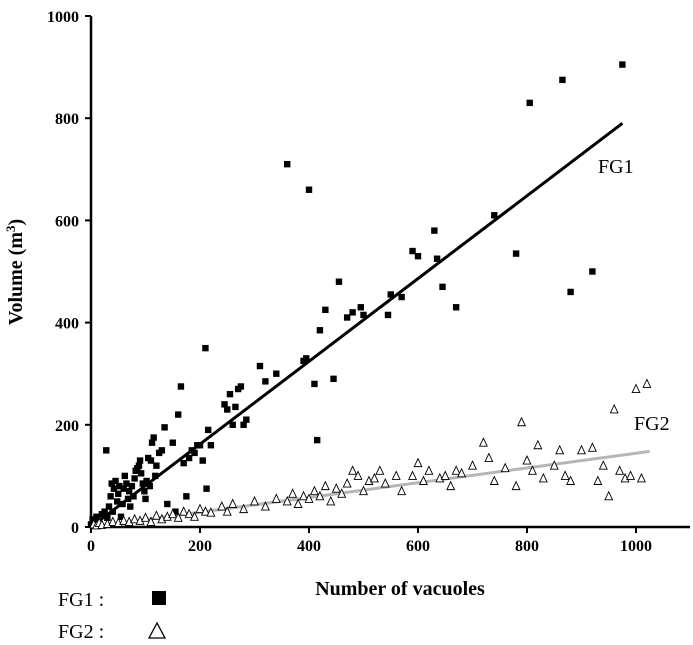 This screenshot has width=693, height=645. Describe the element at coordinates (67, 221) in the screenshot. I see `y-tick-label: 600` at that location.